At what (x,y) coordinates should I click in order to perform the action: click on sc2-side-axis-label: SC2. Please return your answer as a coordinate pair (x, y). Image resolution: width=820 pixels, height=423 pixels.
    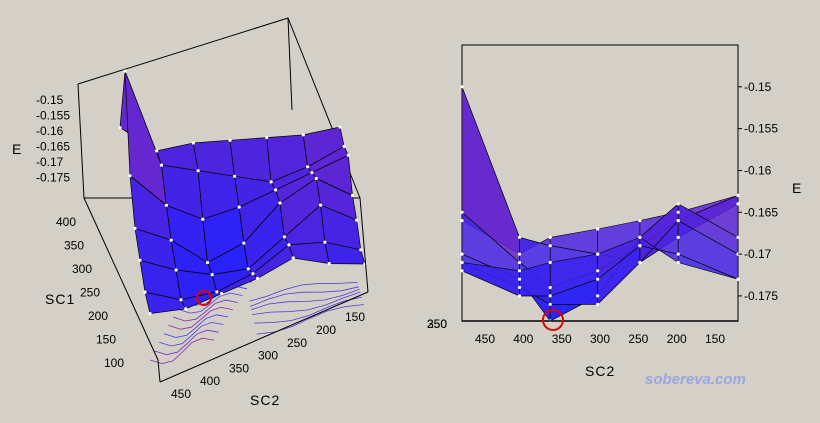
    Looking at the image, I should click on (600, 371).